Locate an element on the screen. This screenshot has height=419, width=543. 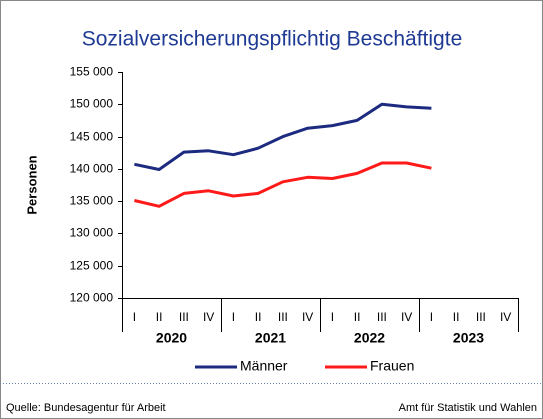
publisher: Amt für Statistik und Wahlen is located at coordinates (468, 408).